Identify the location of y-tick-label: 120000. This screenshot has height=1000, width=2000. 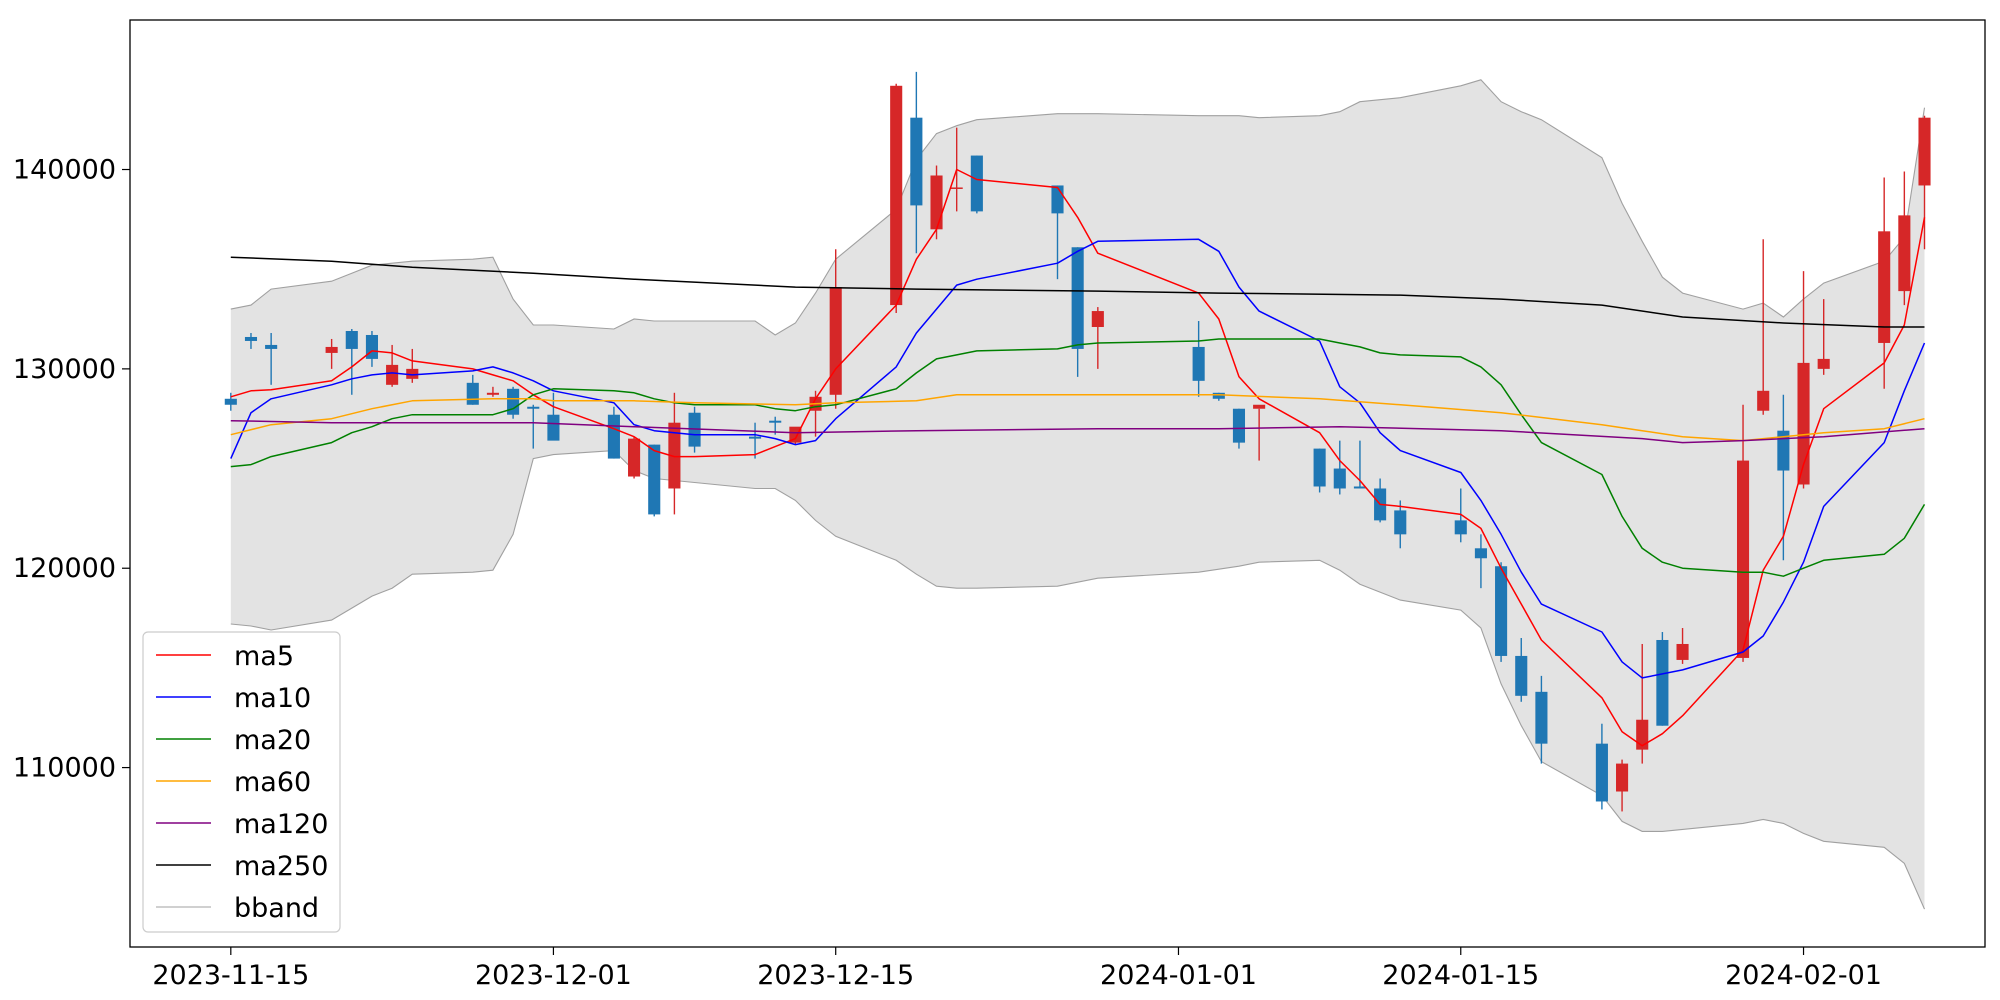
(64, 568).